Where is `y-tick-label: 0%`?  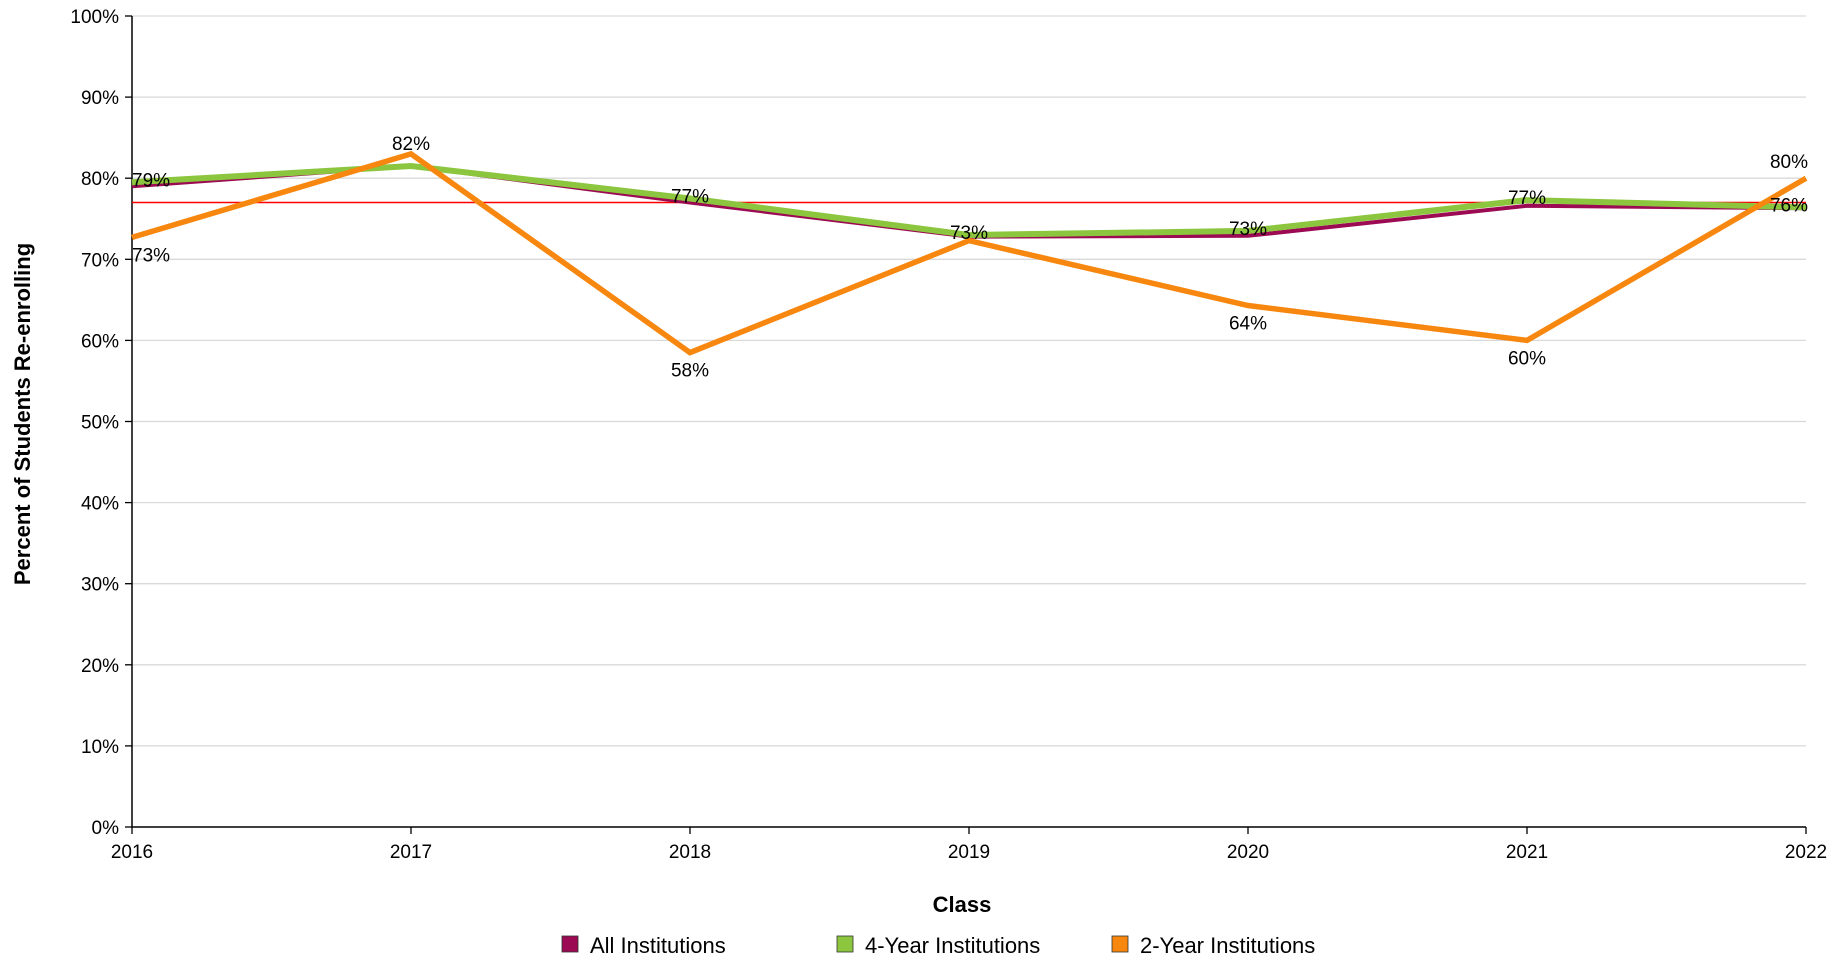
y-tick-label: 0% is located at coordinates (106, 828).